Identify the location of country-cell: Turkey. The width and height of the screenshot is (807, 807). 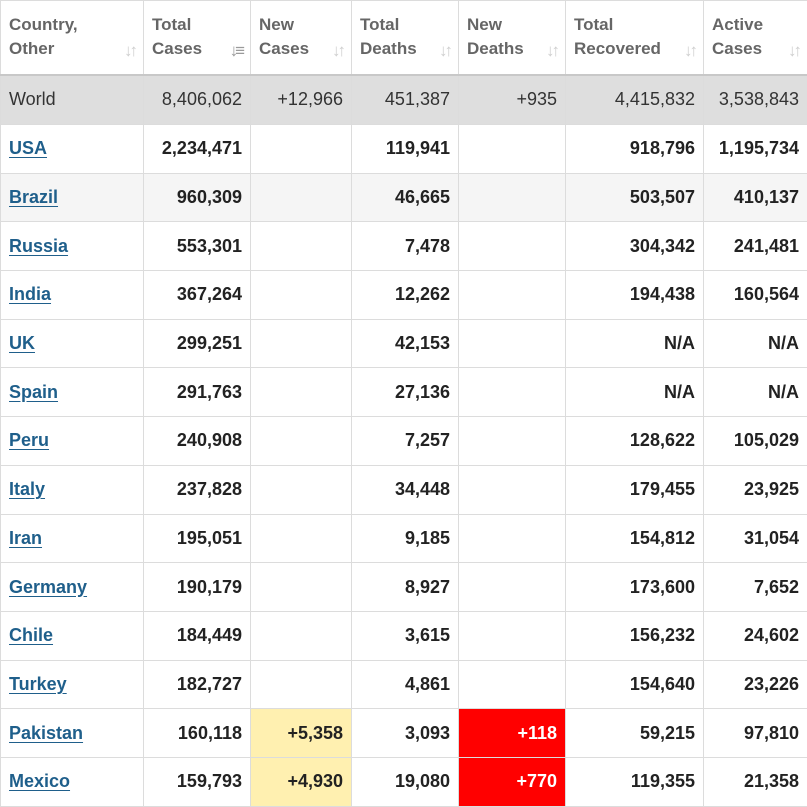
(72, 684).